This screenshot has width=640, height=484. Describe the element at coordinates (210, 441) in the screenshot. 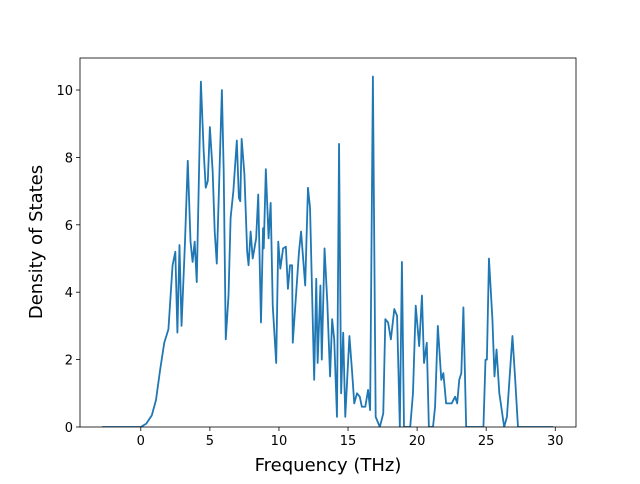

I see `x-tick-label: 5` at that location.